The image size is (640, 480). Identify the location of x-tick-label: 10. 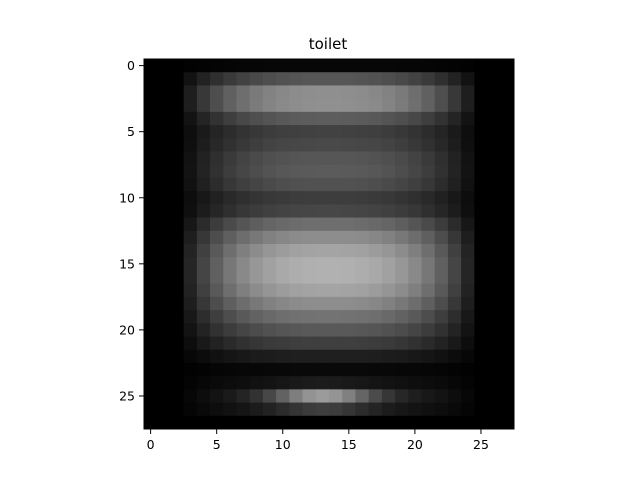
(283, 444).